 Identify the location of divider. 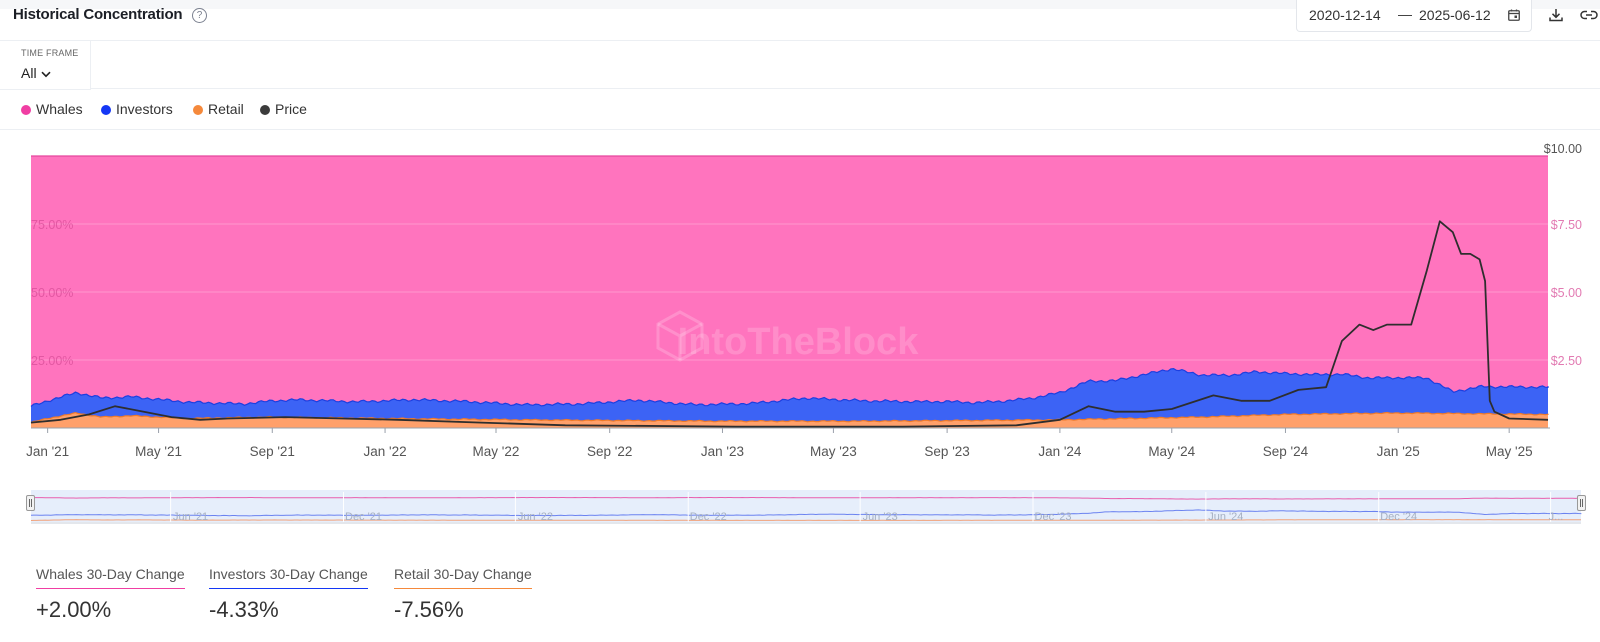
(845, 88).